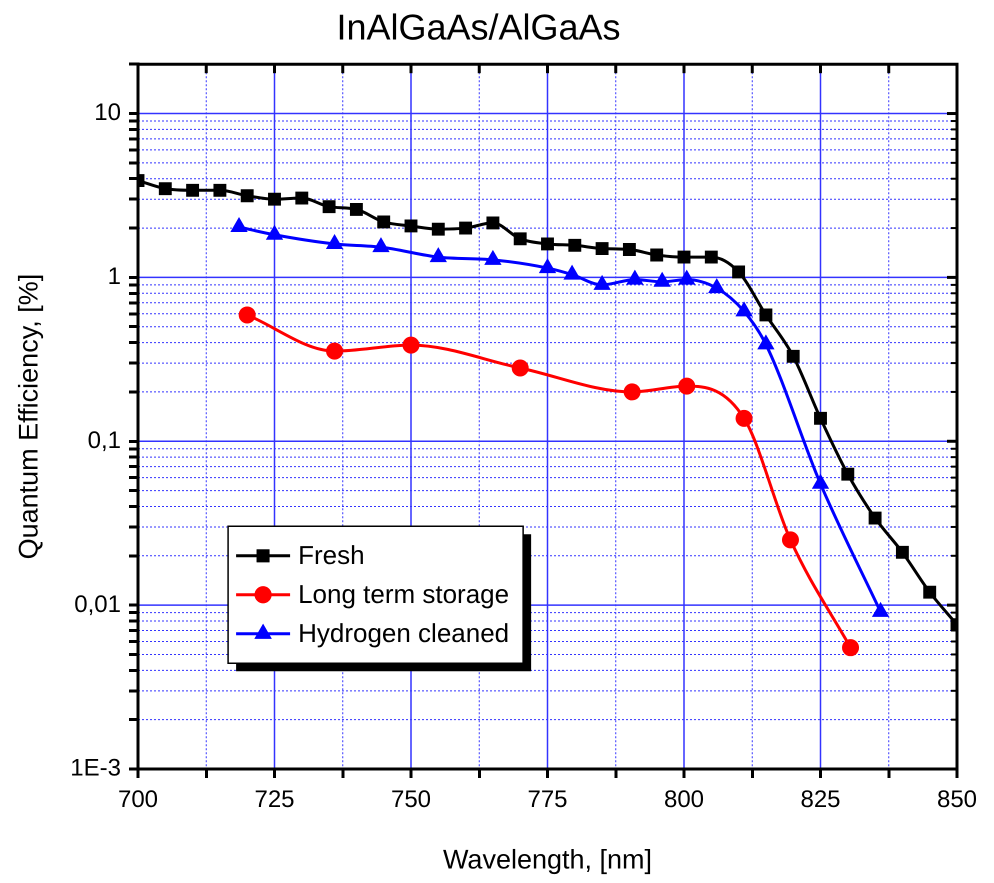 The image size is (994, 883). I want to click on y-tick-label: 1, so click(114, 276).